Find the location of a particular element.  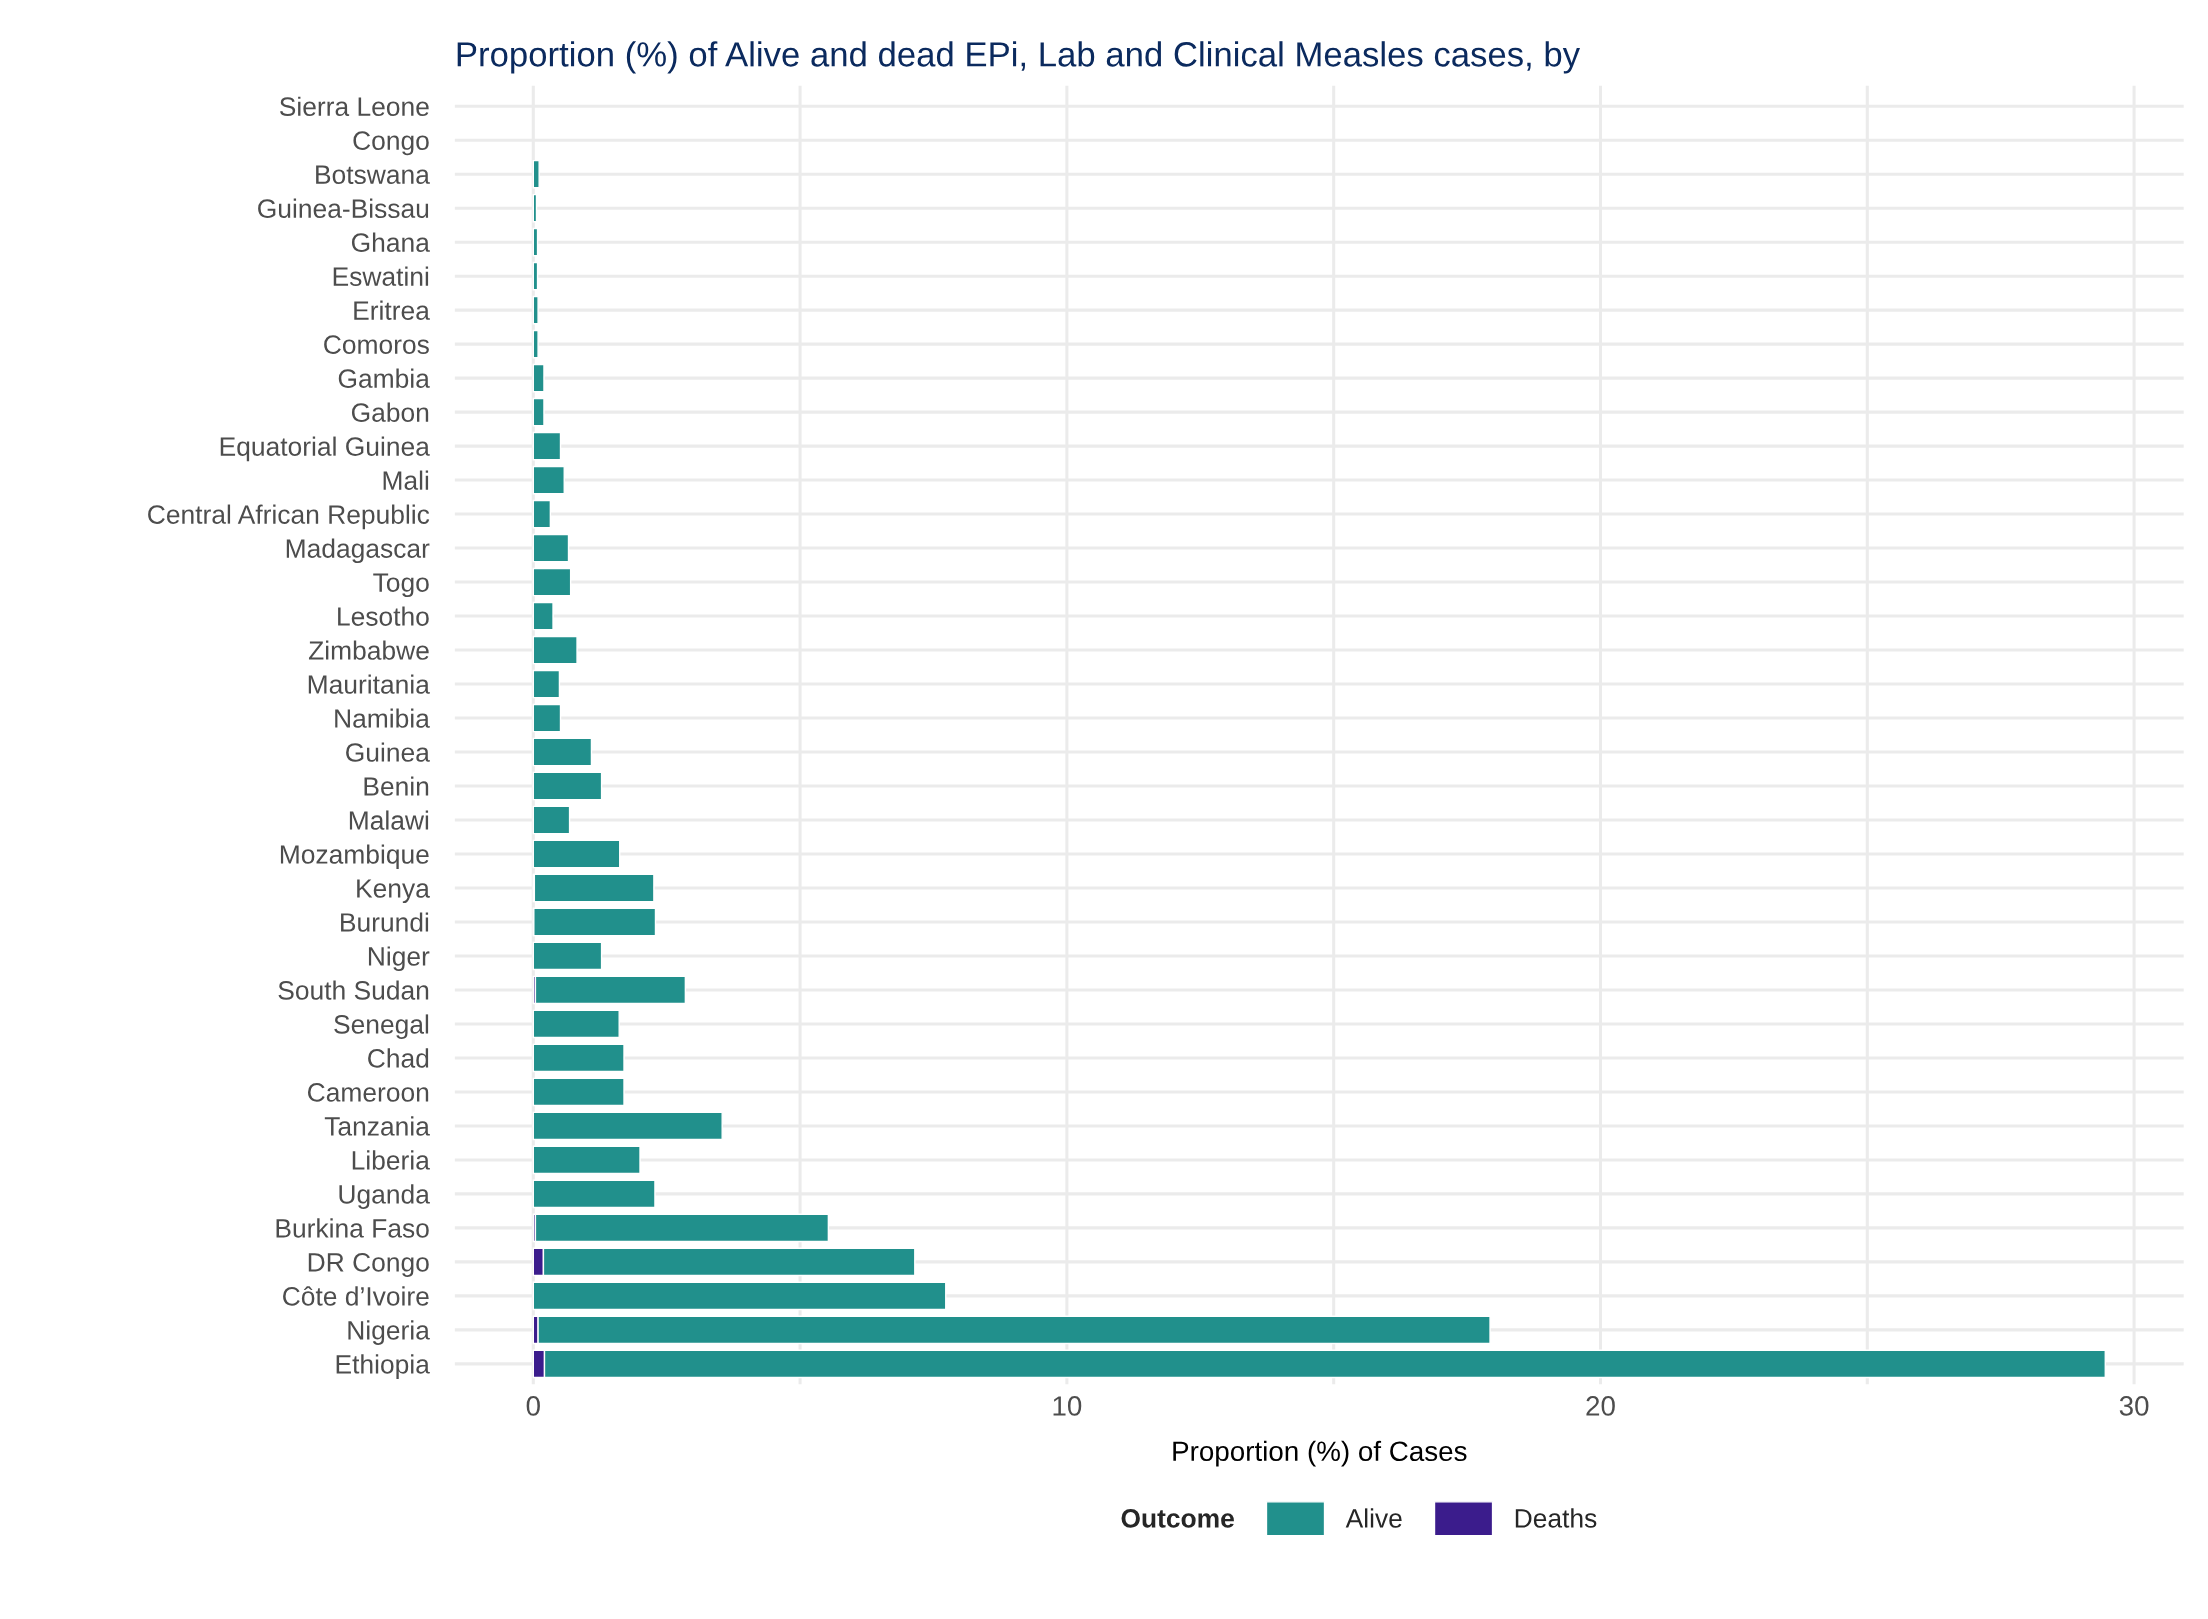

x-tick-label: 0 is located at coordinates (533, 1406).